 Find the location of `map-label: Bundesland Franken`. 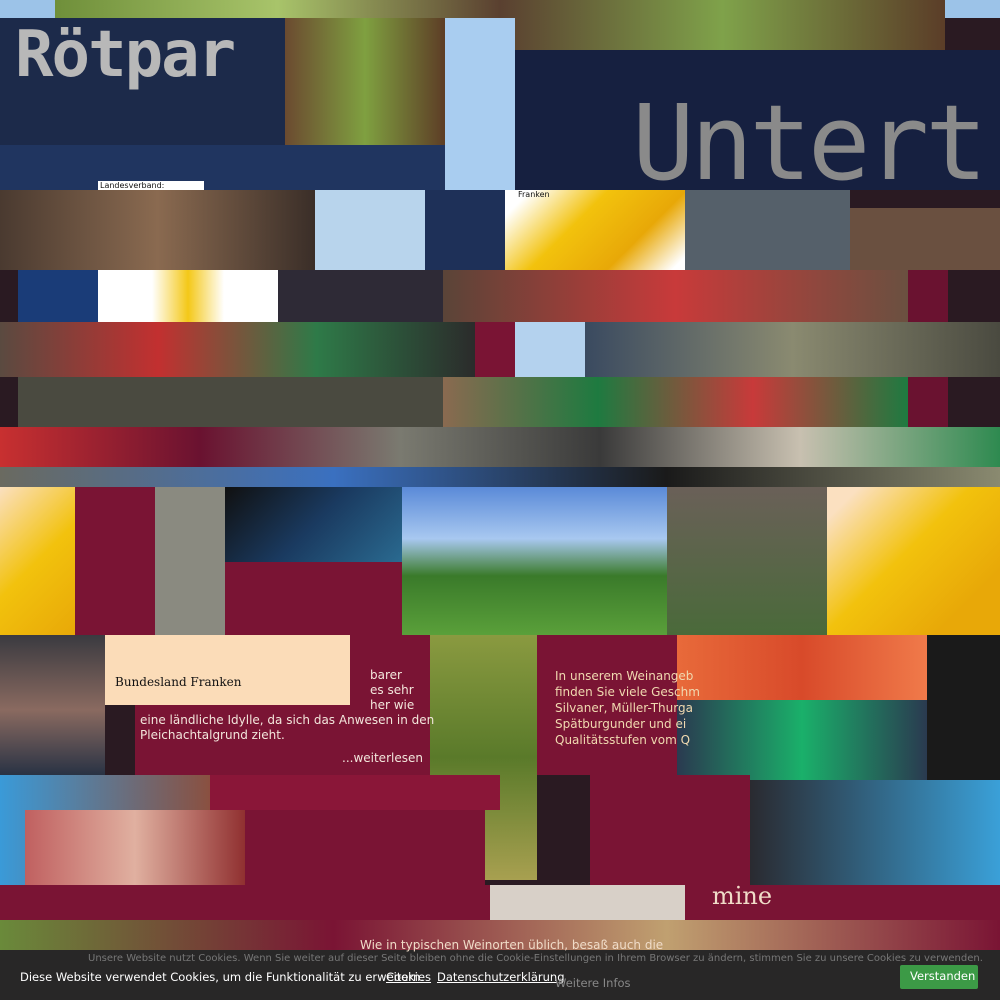

map-label: Bundesland Franken is located at coordinates (178, 682).